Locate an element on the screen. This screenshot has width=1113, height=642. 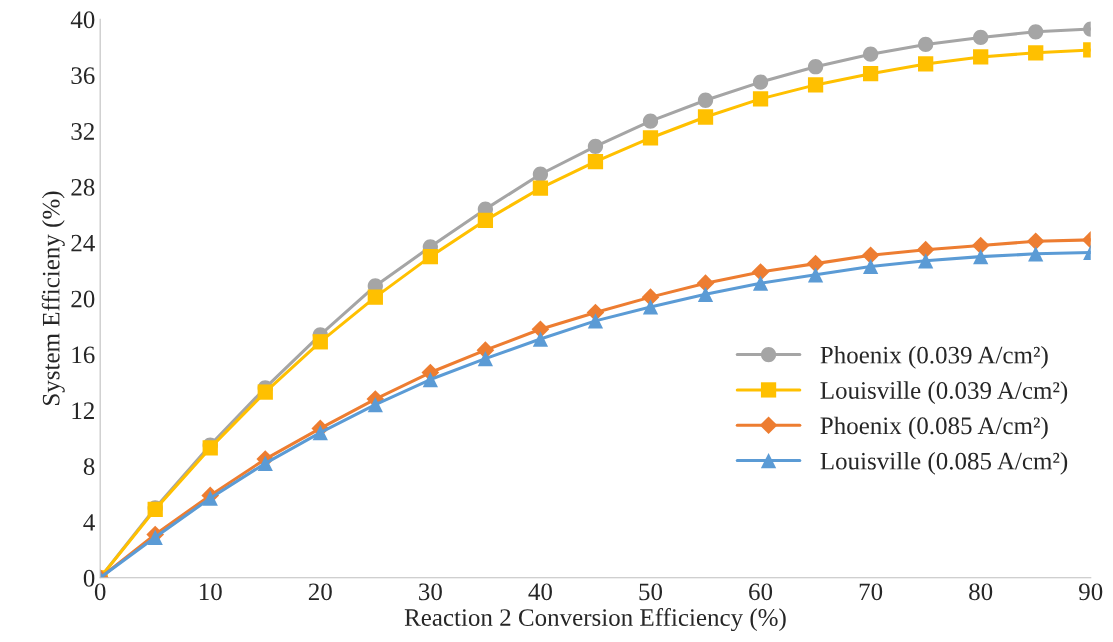
y-tick-label: 24 is located at coordinates (83, 243).